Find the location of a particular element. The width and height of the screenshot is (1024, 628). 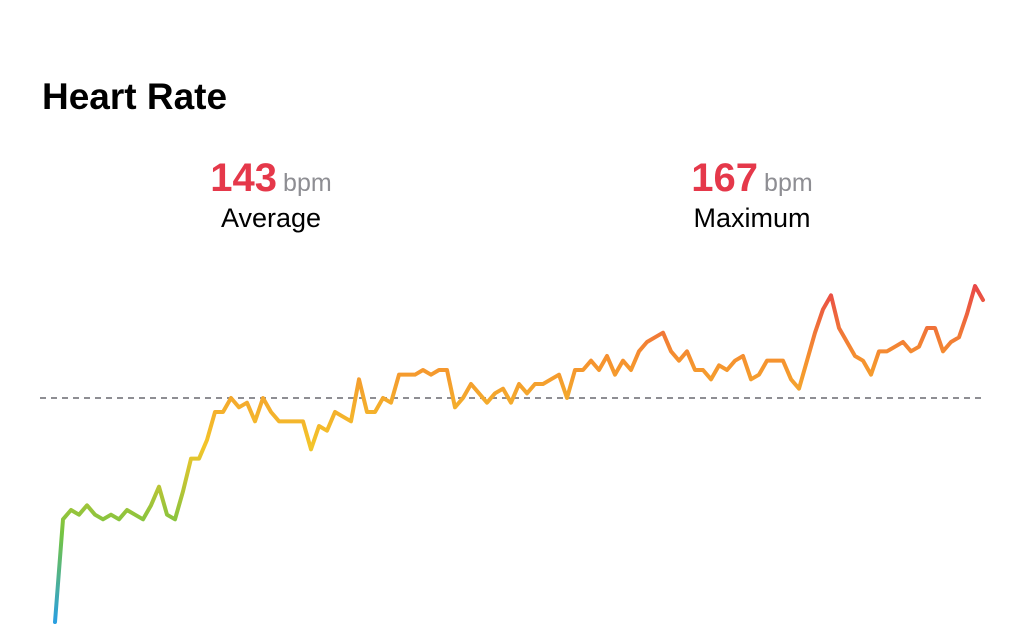

maximum-stat: 167 bpm Maximum is located at coordinates (752, 195).